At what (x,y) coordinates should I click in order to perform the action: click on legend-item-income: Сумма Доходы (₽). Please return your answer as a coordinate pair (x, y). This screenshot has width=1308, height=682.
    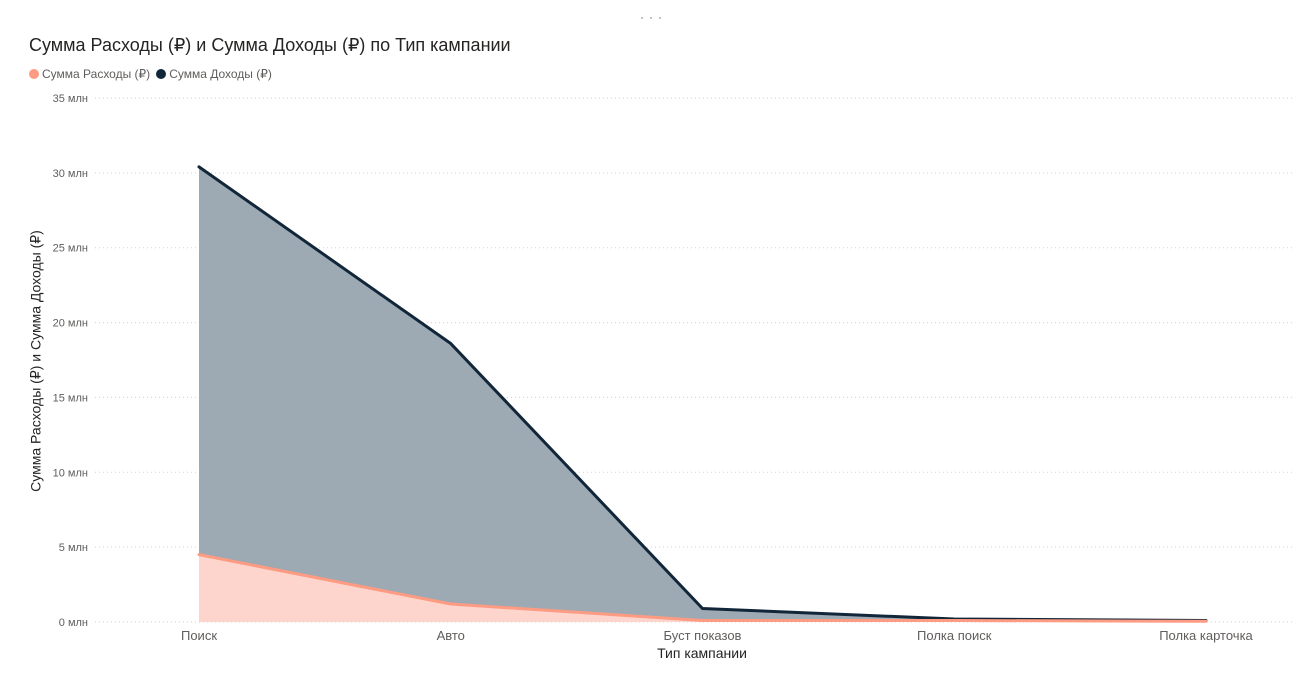
    Looking at the image, I should click on (214, 74).